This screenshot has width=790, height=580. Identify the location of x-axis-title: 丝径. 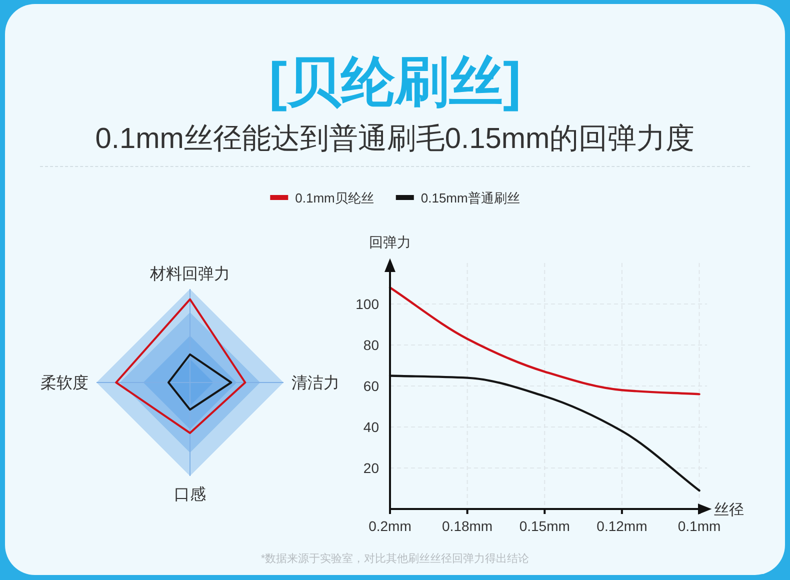
(729, 509).